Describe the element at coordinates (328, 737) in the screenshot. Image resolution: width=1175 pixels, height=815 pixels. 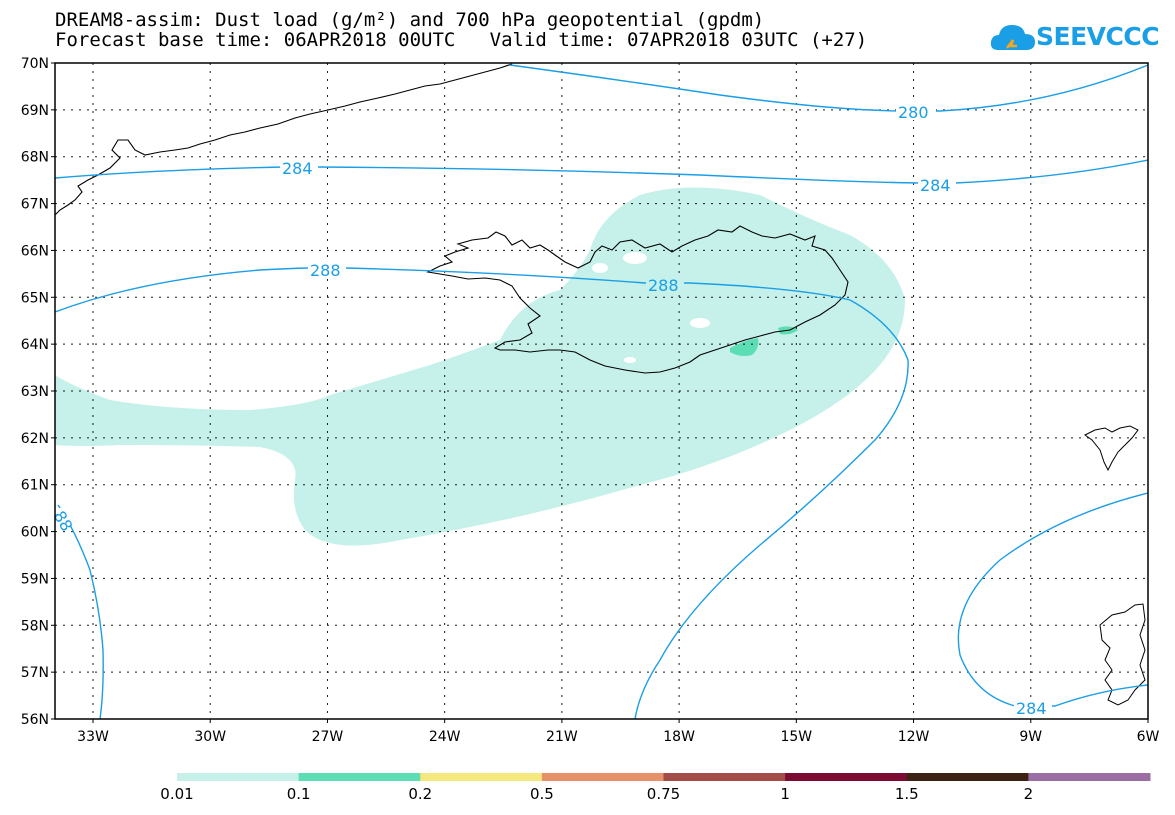
I see `lon-tick-label: 27W` at that location.